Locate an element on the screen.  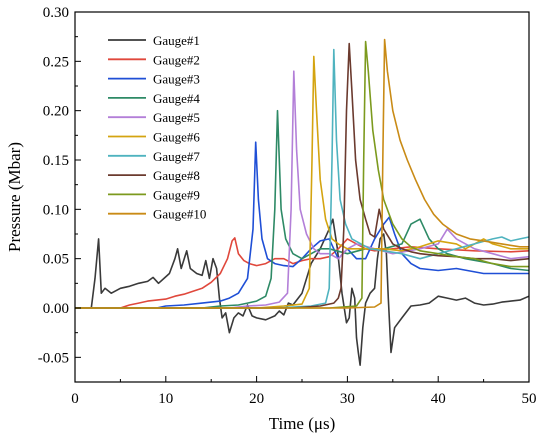
y-tick-label: 0.30 is located at coordinates (56, 13).